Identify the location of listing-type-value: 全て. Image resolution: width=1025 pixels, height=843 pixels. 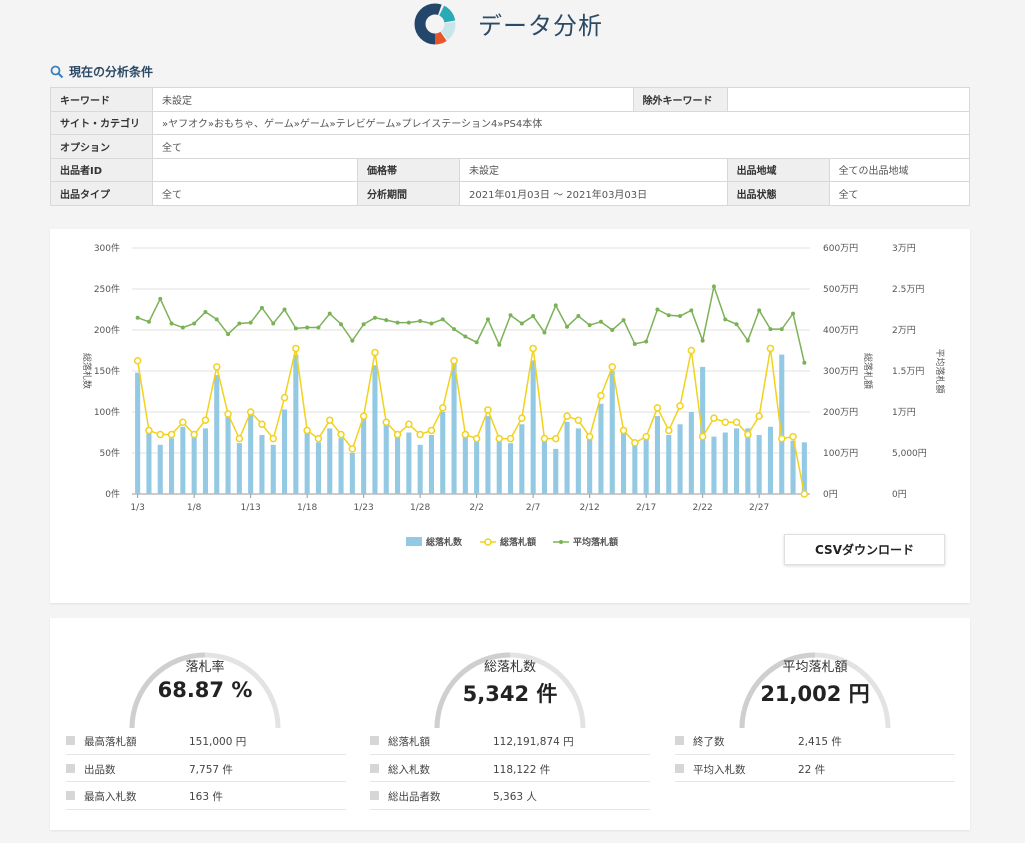
(255, 193).